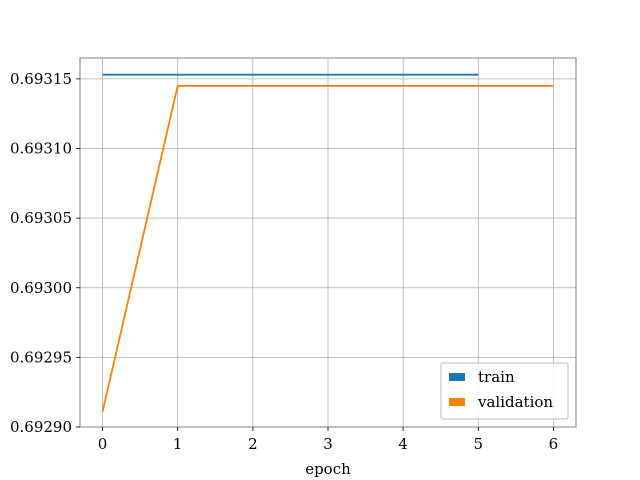 This screenshot has height=480, width=640. Describe the element at coordinates (41, 427) in the screenshot. I see `y-tick-label: 0.69290` at that location.